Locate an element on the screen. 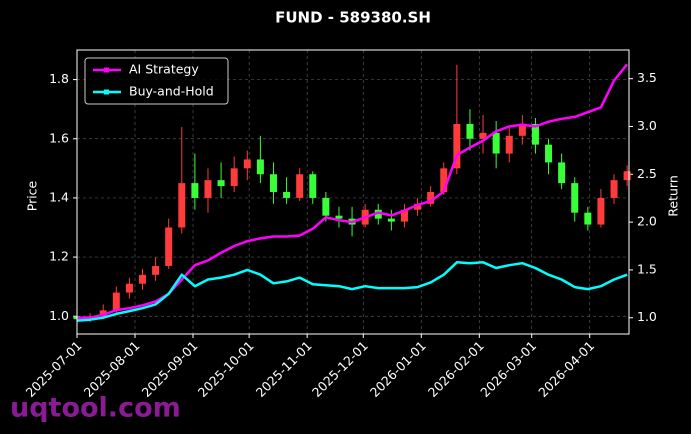 This screenshot has height=434, width=691. x-tick-label: 2025-12-01 is located at coordinates (340, 369).